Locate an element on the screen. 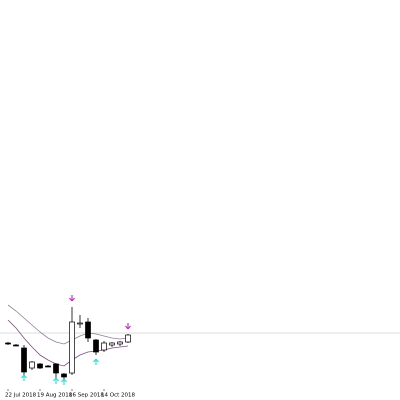  x-tick-label: 14 Oct 2018 is located at coordinates (118, 396).